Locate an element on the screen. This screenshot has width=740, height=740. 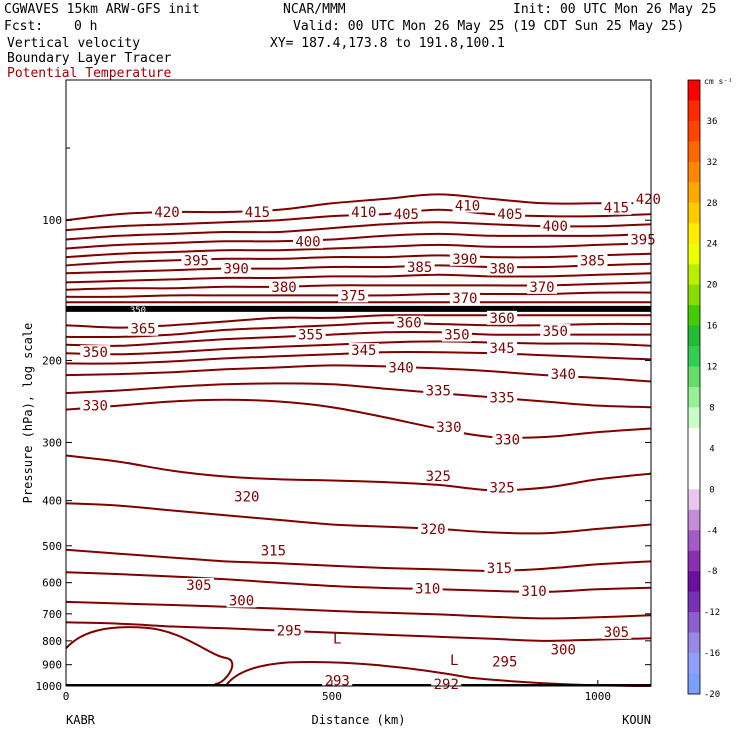
contour-label: 305 is located at coordinates (616, 633).